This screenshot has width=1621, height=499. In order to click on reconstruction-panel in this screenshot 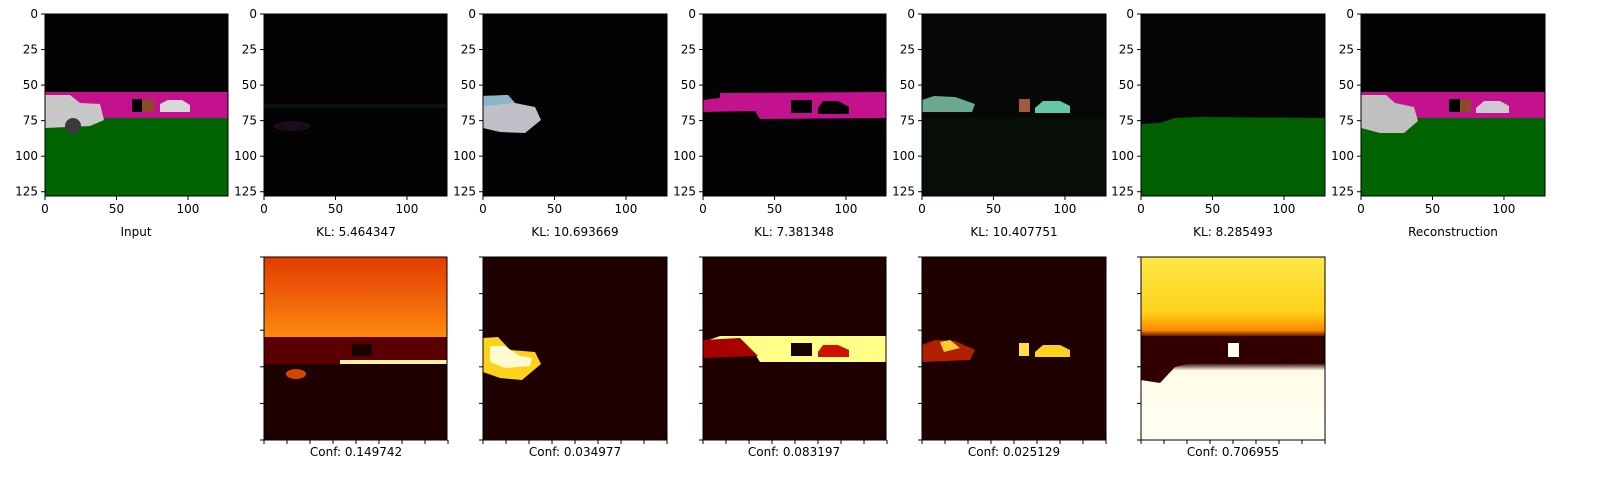, I will do `click(1453, 105)`.